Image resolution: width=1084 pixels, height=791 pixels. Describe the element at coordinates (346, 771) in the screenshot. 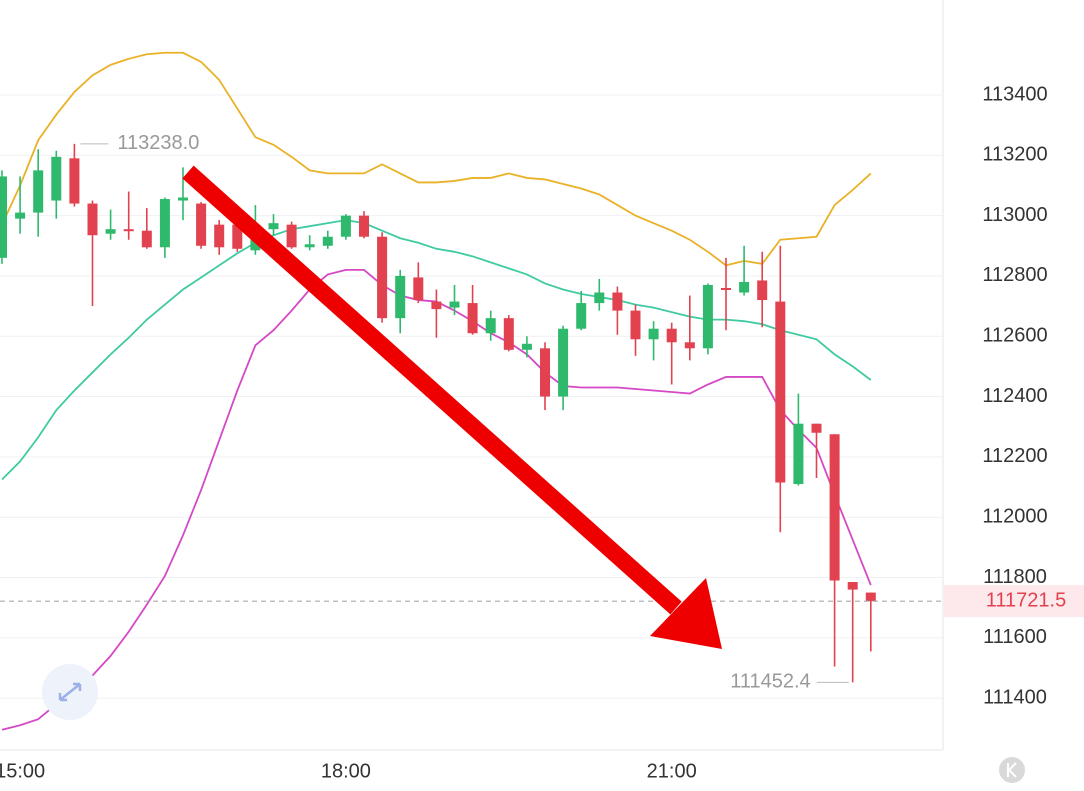

I see `x-tick-label: 18:00` at that location.